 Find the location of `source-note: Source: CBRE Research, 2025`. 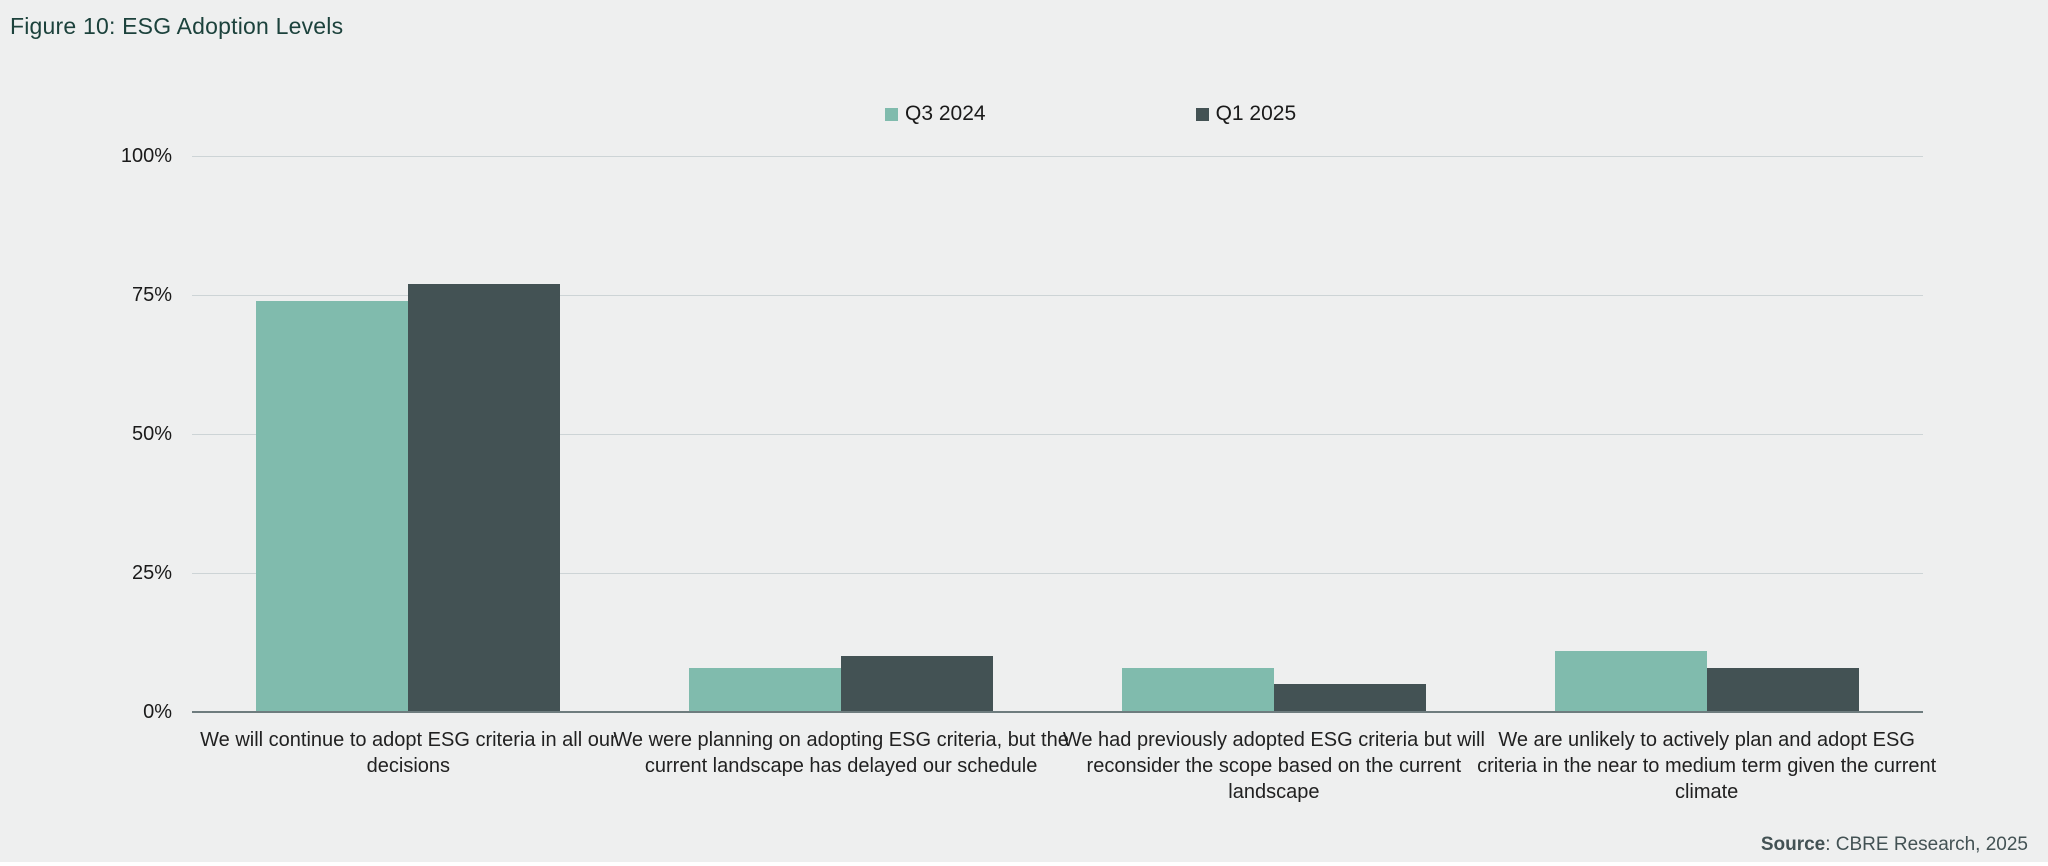

source-note: Source: CBRE Research, 2025 is located at coordinates (1894, 845).